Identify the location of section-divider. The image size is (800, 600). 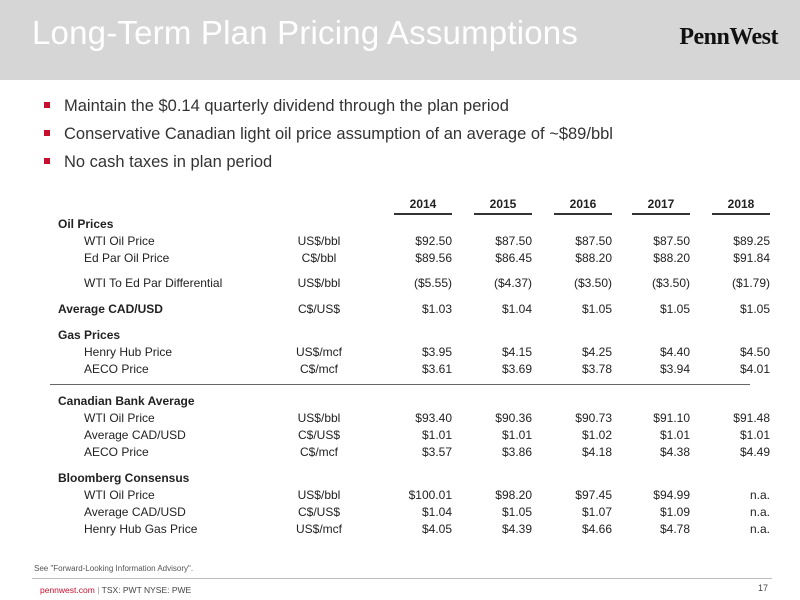
(400, 384).